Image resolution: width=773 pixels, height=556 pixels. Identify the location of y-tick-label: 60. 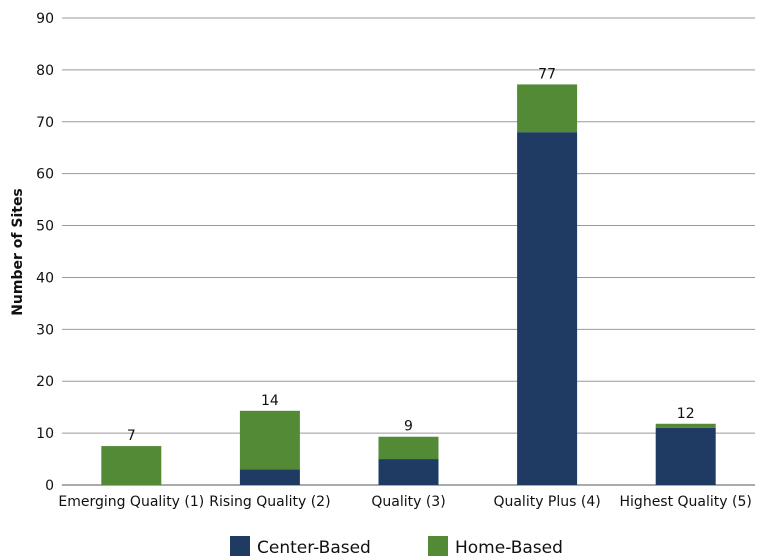
(45, 175).